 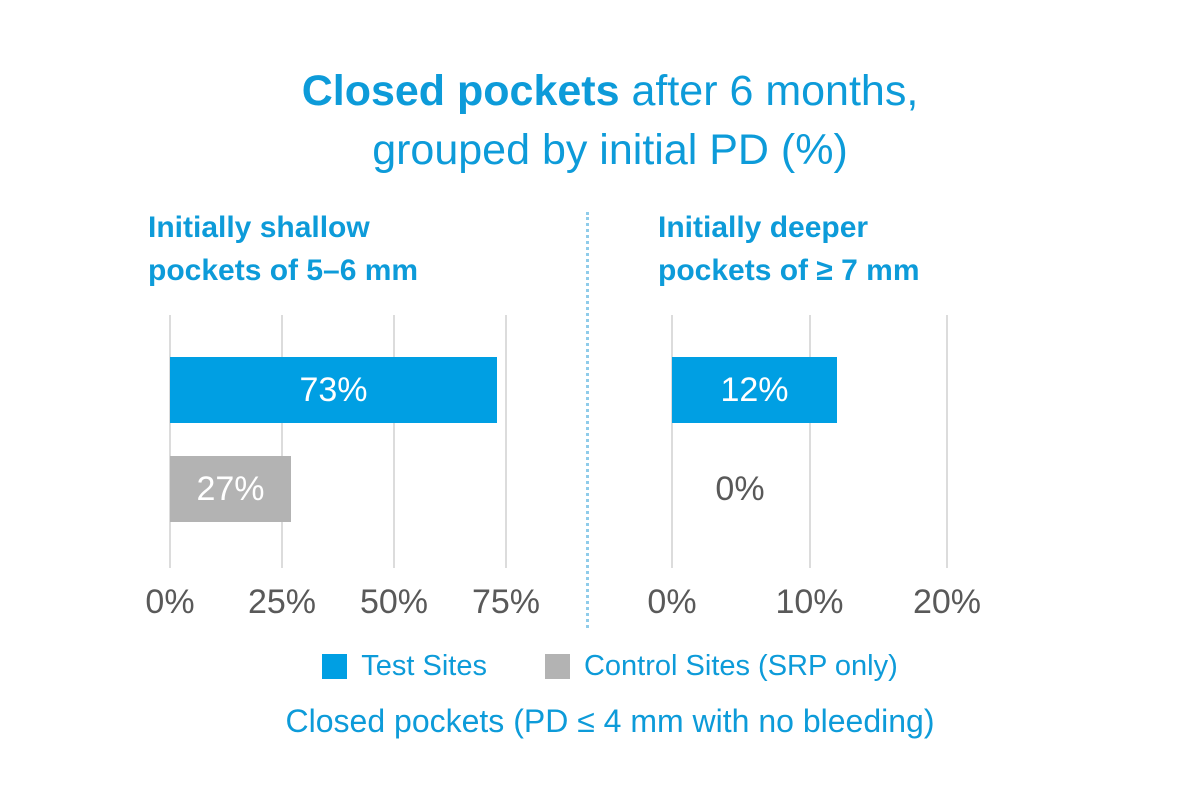 What do you see at coordinates (740, 489) in the screenshot?
I see `zero-value-label: 0%` at bounding box center [740, 489].